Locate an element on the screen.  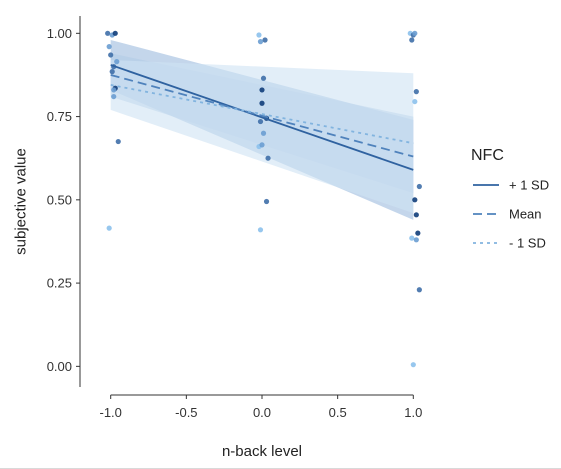
x-axis-title: n-back level is located at coordinates (262, 451).